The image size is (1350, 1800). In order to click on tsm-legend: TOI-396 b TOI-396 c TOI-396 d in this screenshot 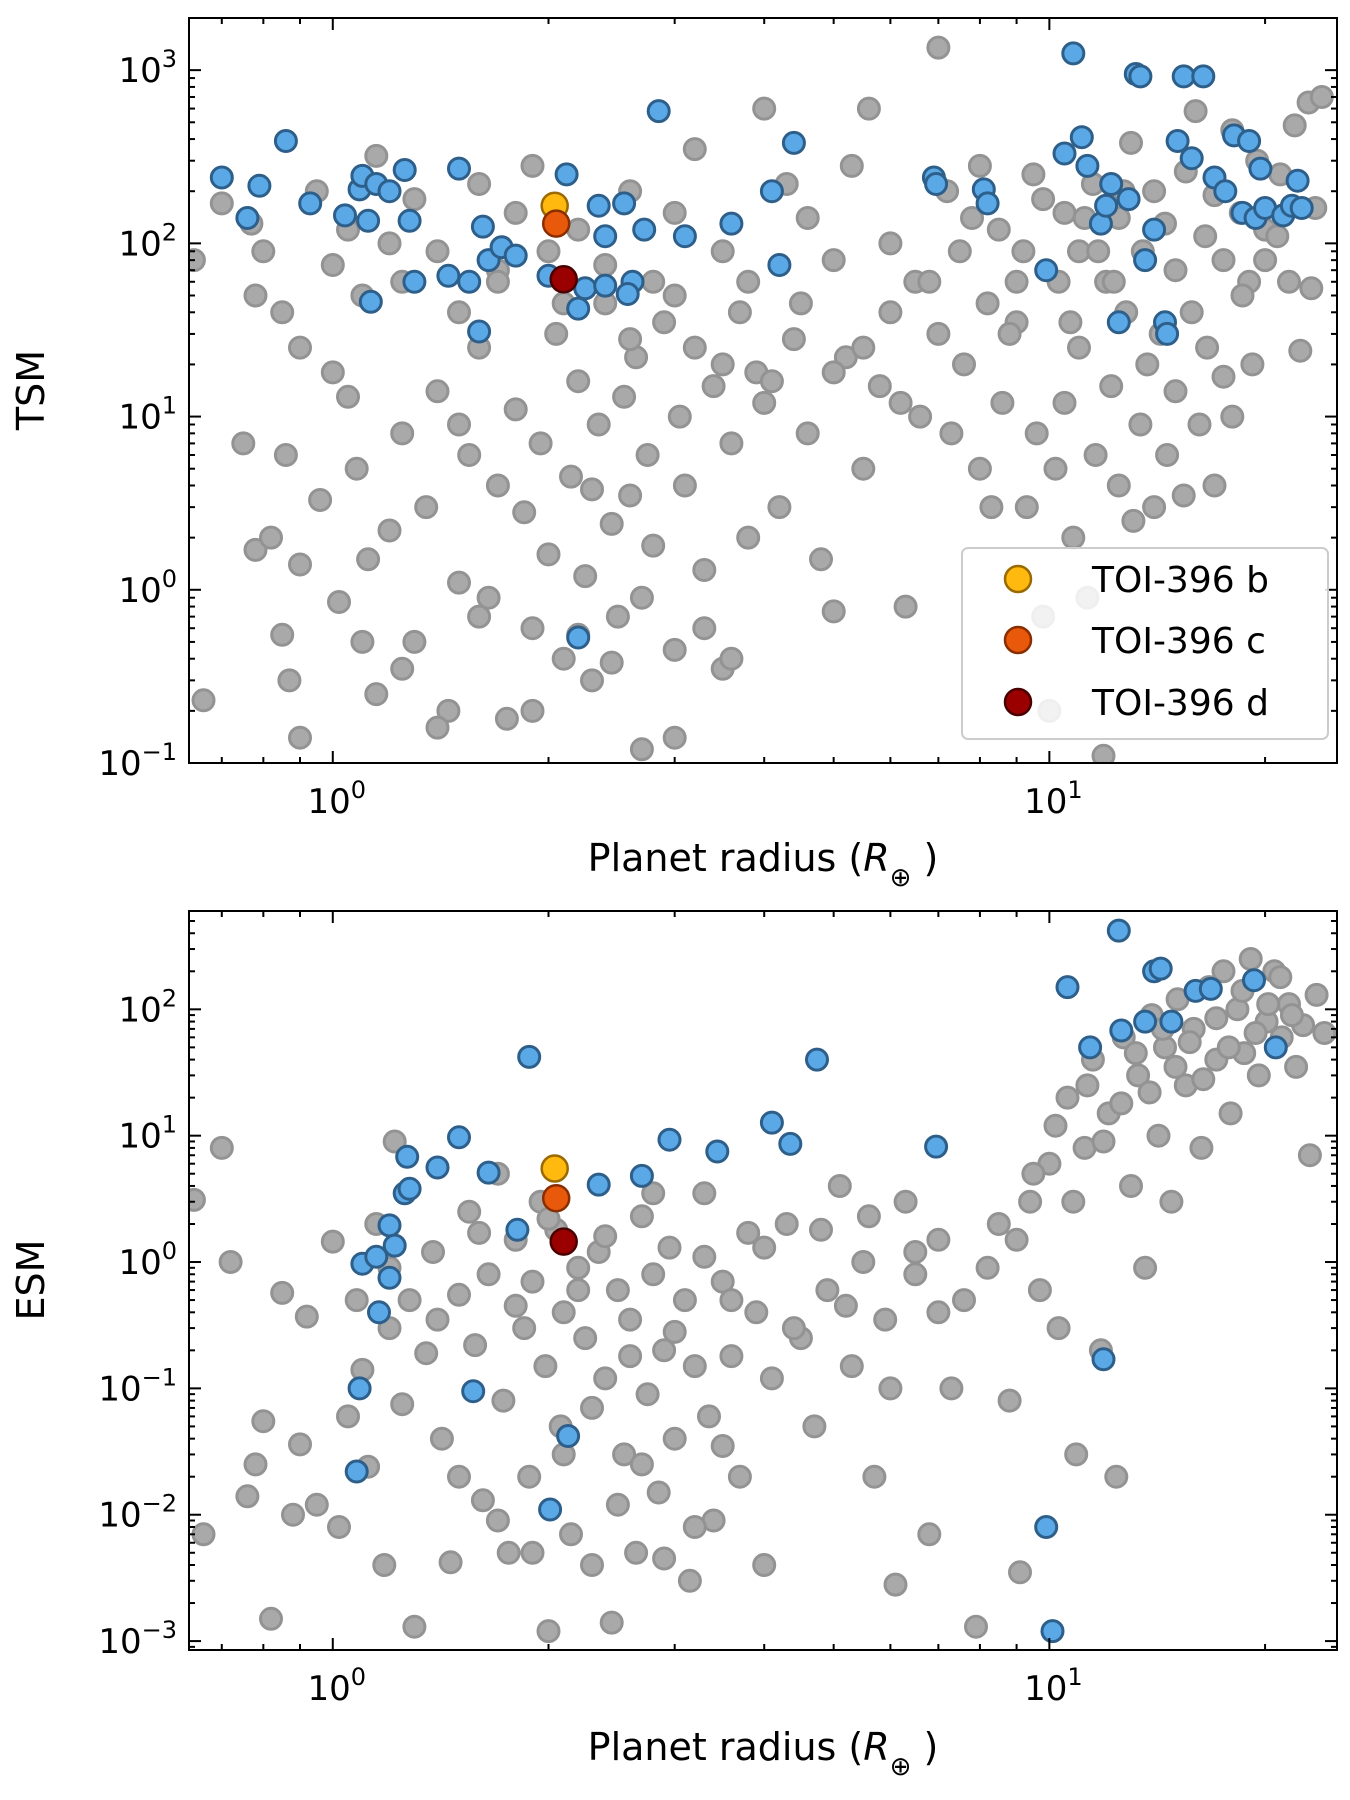, I will do `click(1145, 643)`.